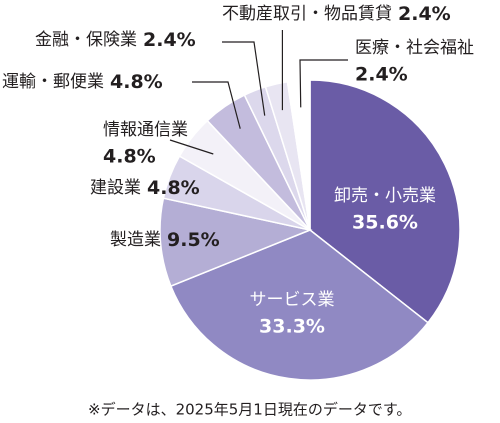 The width and height of the screenshot is (500, 423). Describe the element at coordinates (193, 240) in the screenshot. I see `slice-value: 9.5%` at that location.